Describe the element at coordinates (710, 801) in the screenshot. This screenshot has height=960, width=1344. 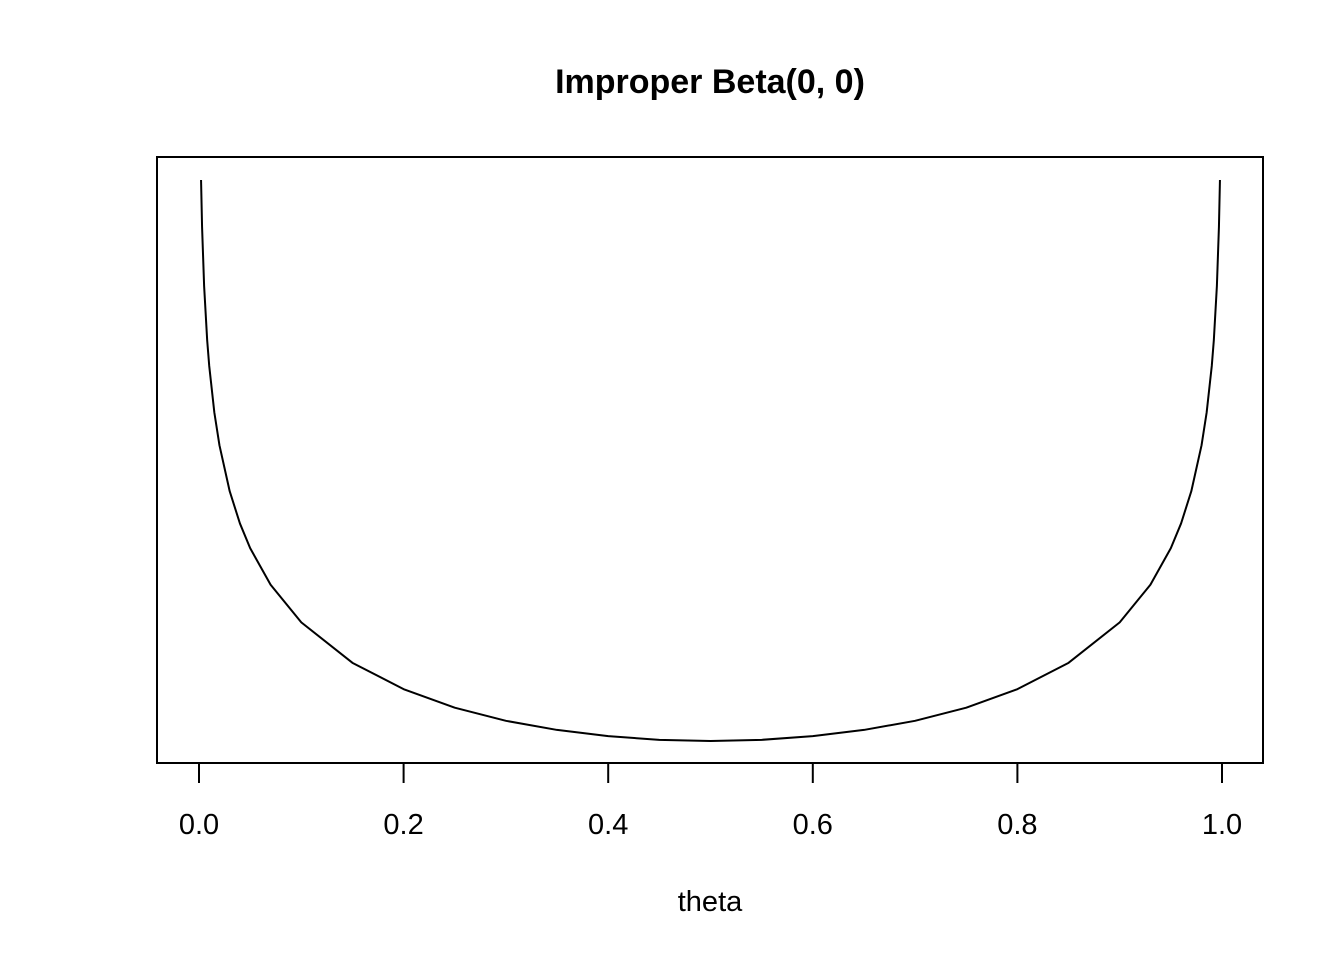
I see `x-axis: 0.0 0.2 0.4 0.6 0.8 1.0` at that location.